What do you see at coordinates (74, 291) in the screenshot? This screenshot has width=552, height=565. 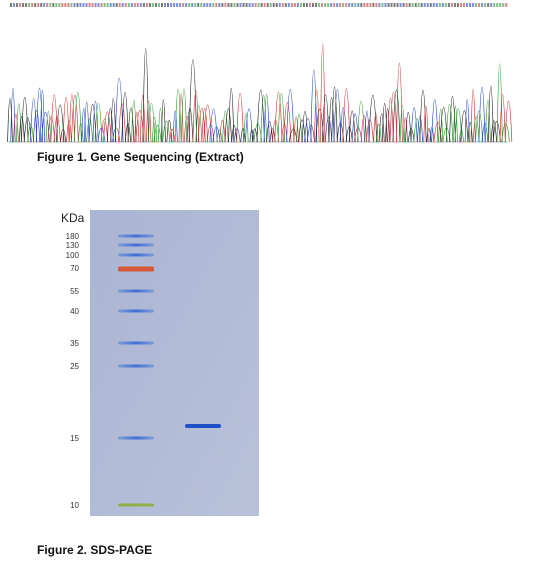 I see `marker-label: 55` at bounding box center [74, 291].